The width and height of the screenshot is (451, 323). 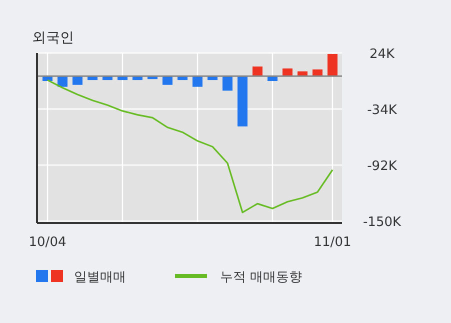 What do you see at coordinates (382, 222) in the screenshot?
I see `y-tick-label: -150K` at bounding box center [382, 222].